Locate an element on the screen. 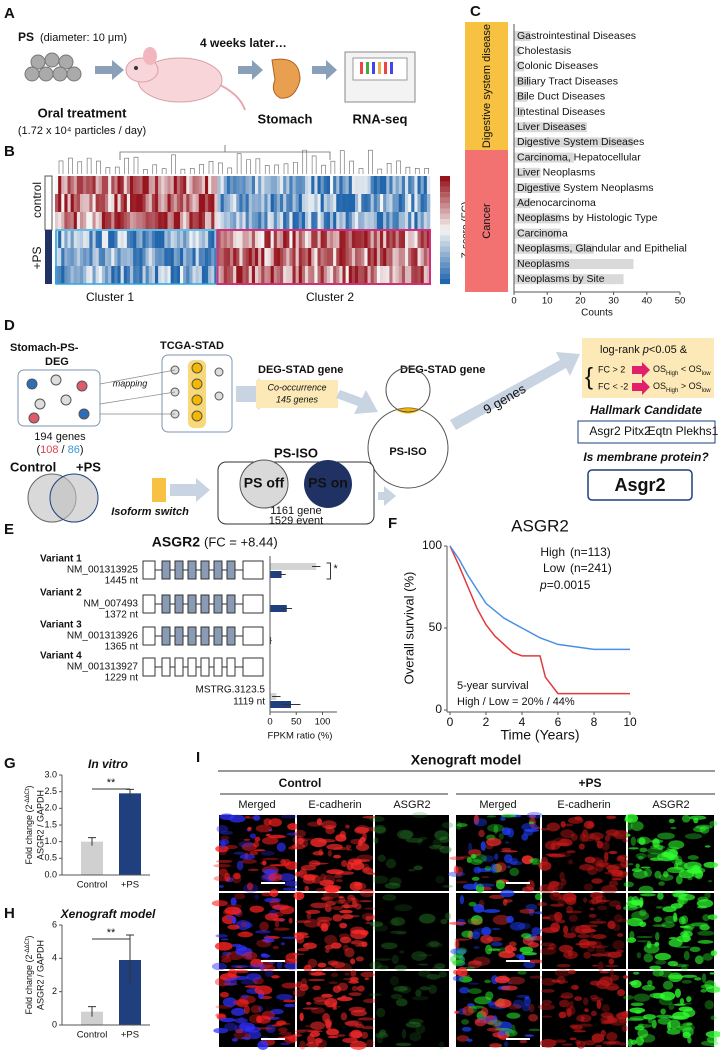 This screenshot has width=720, height=1055. colorbar-cell is located at coordinates (445, 233).